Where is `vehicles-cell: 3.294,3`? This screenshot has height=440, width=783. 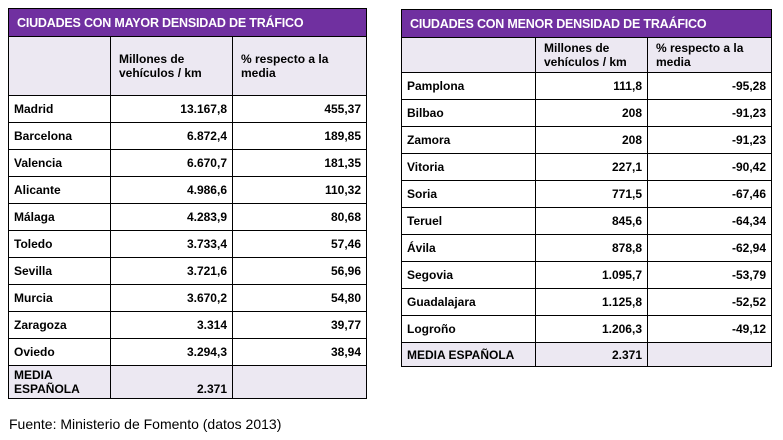
vehicles-cell: 3.294,3 is located at coordinates (171, 352).